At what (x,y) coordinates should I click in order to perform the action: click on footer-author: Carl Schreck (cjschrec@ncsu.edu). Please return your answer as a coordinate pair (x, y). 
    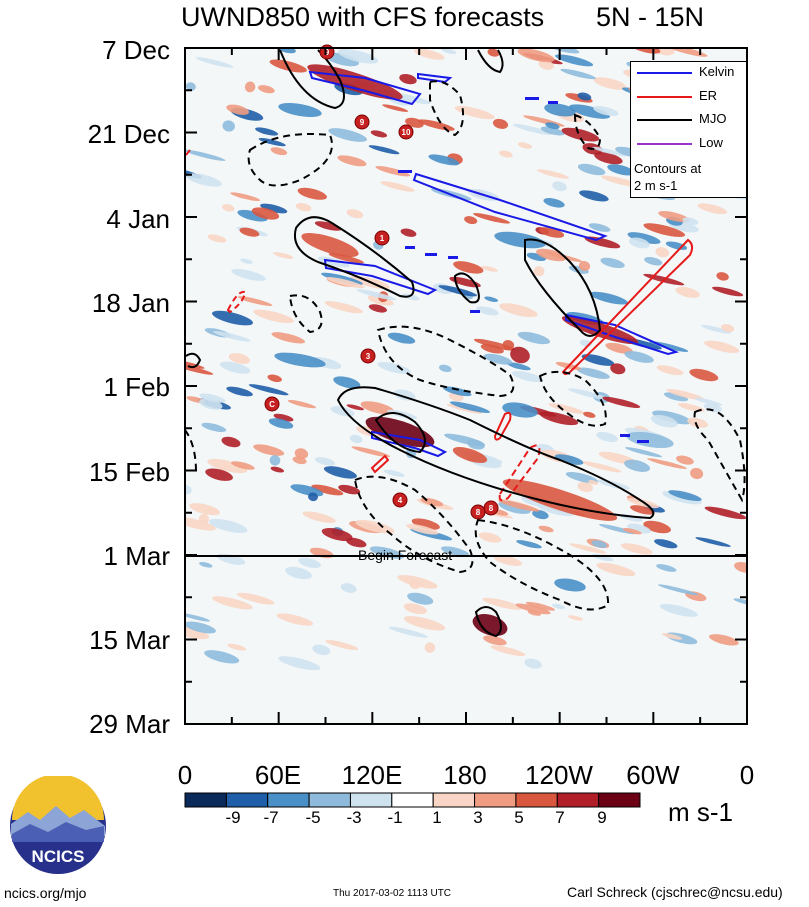
    Looking at the image, I should click on (675, 892).